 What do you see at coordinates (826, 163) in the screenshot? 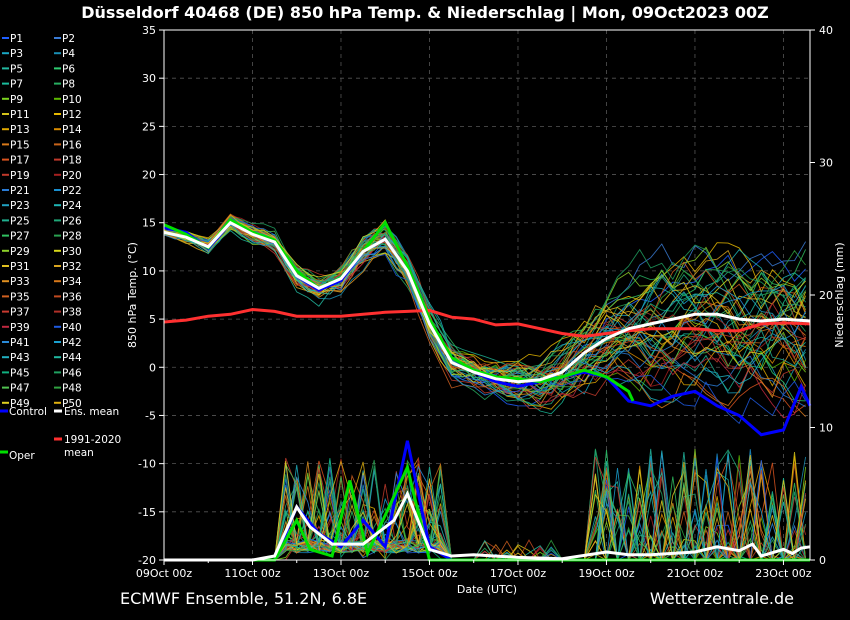
I see `y2-tick-label: 30` at bounding box center [826, 163].